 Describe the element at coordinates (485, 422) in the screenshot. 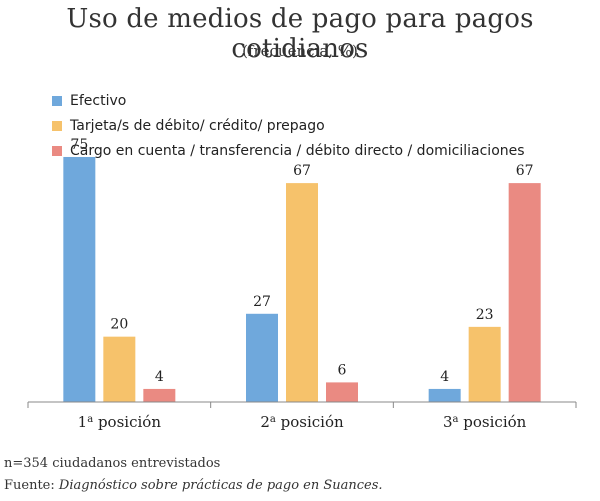

I see `category-label: 3a posición` at that location.